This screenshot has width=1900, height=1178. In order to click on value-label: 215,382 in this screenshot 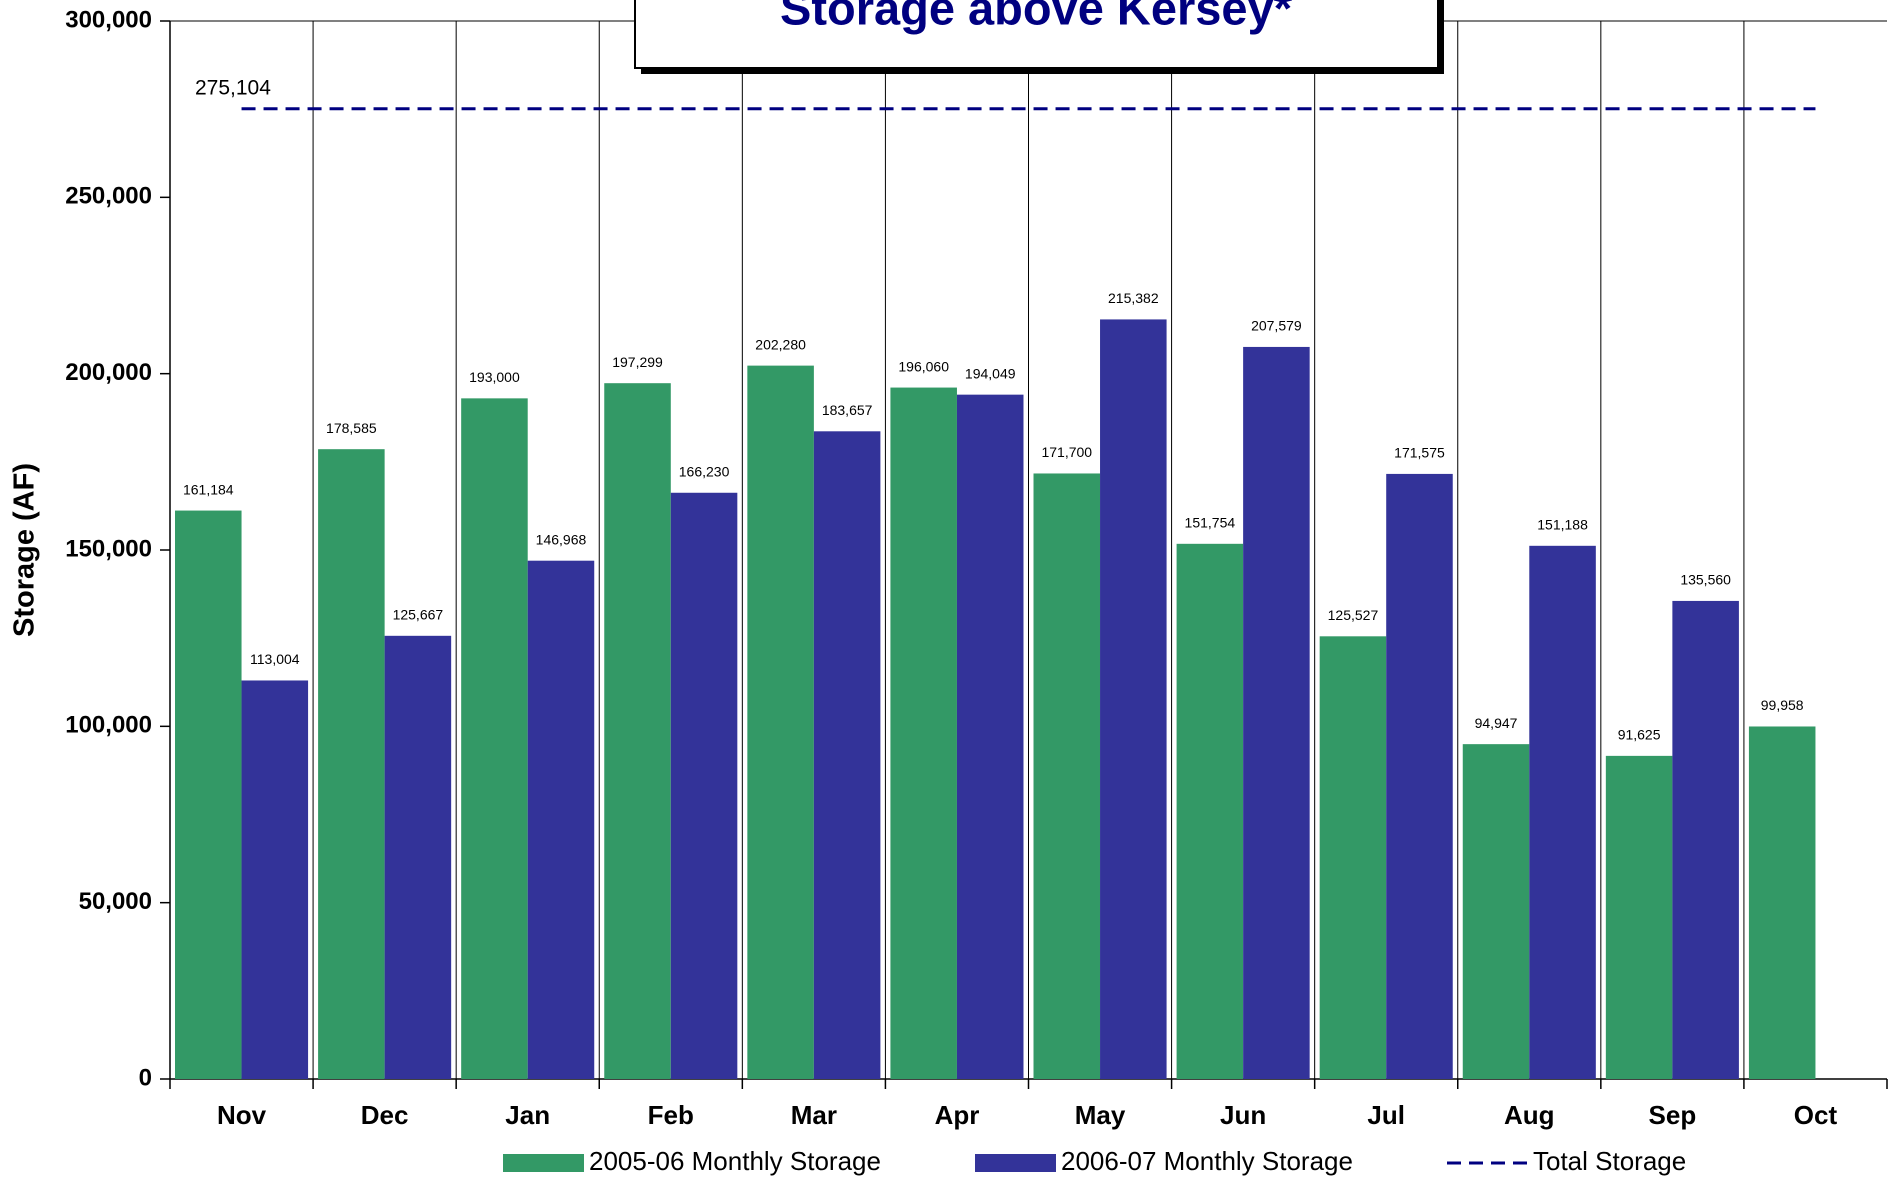, I will do `click(1133, 298)`.